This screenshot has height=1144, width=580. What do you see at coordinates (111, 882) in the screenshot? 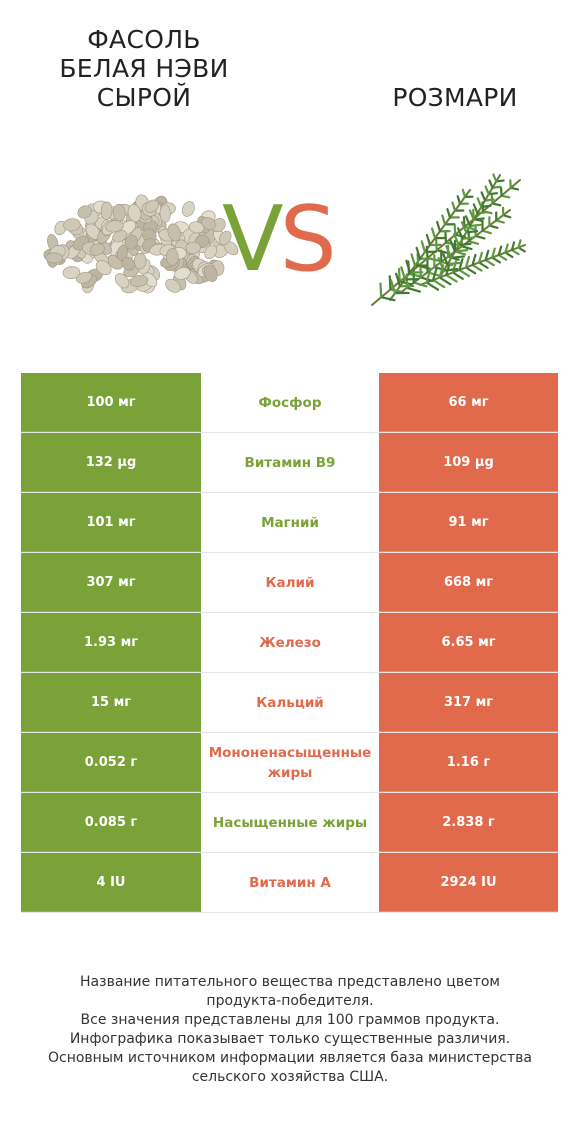
I see `left-value: 4 IU` at bounding box center [111, 882].